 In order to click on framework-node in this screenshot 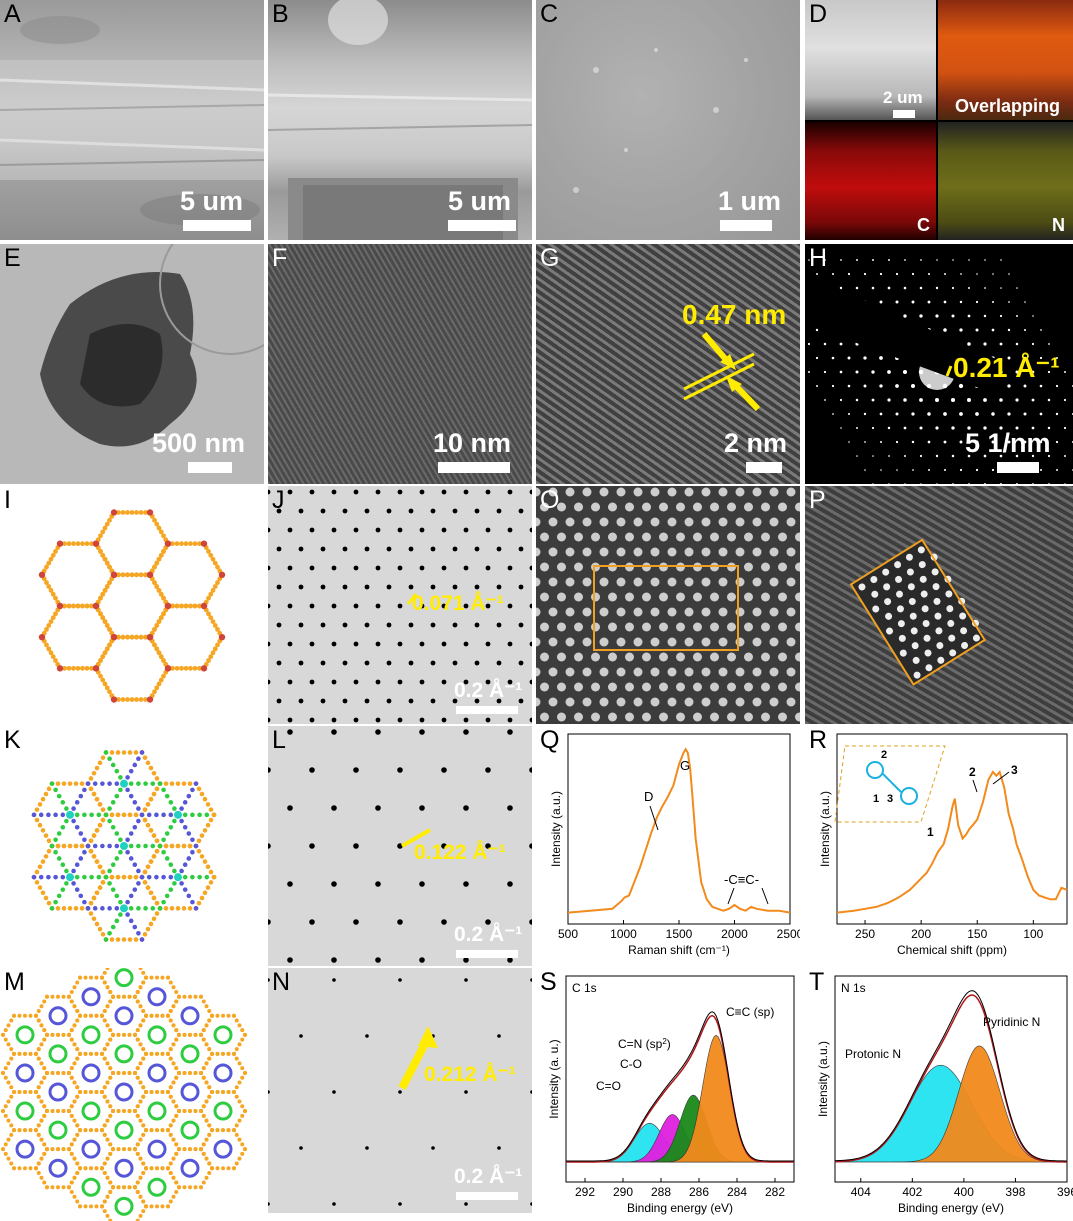, I will do `click(178, 877)`.